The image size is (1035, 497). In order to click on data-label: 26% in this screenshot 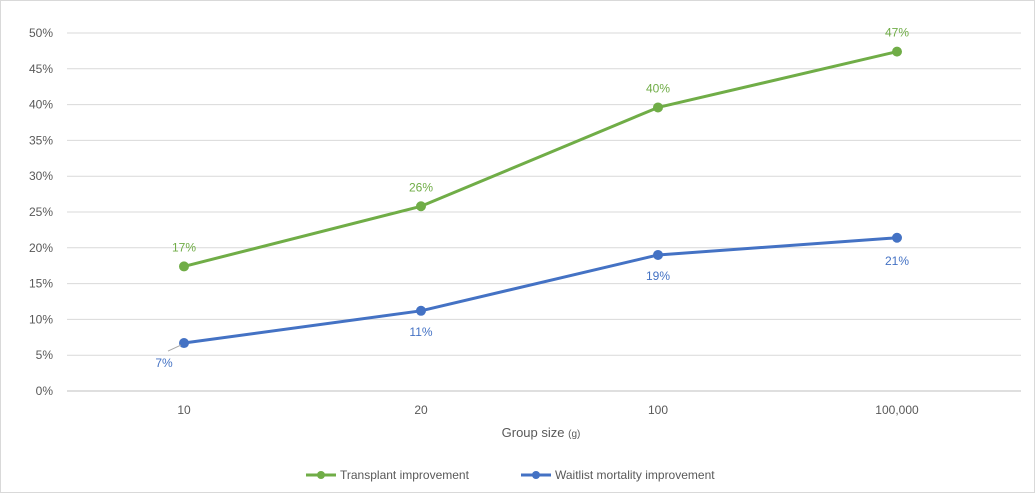, I will do `click(421, 187)`.